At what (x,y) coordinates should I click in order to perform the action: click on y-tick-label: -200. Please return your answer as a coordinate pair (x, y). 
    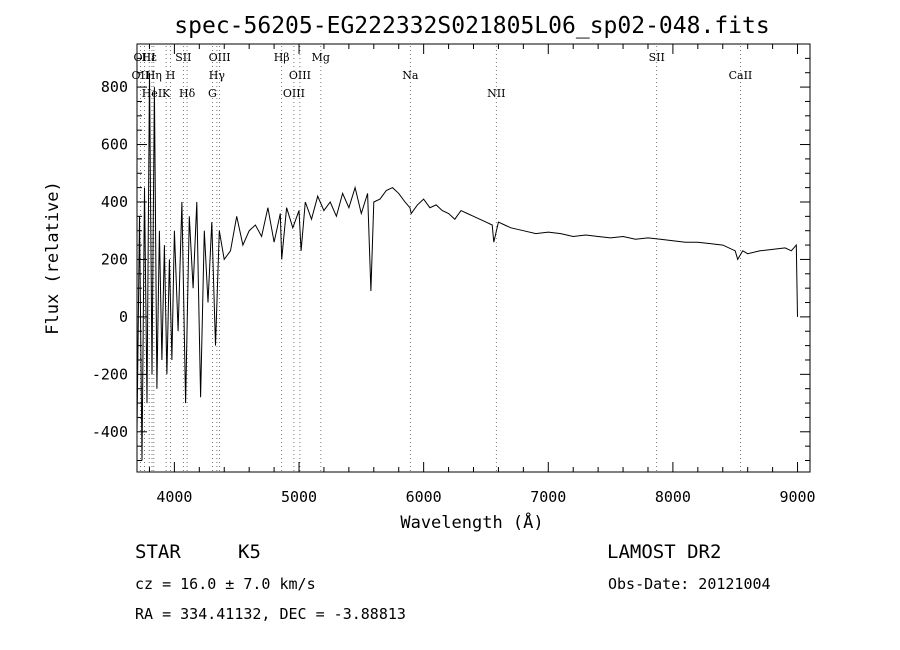
    Looking at the image, I should click on (110, 374).